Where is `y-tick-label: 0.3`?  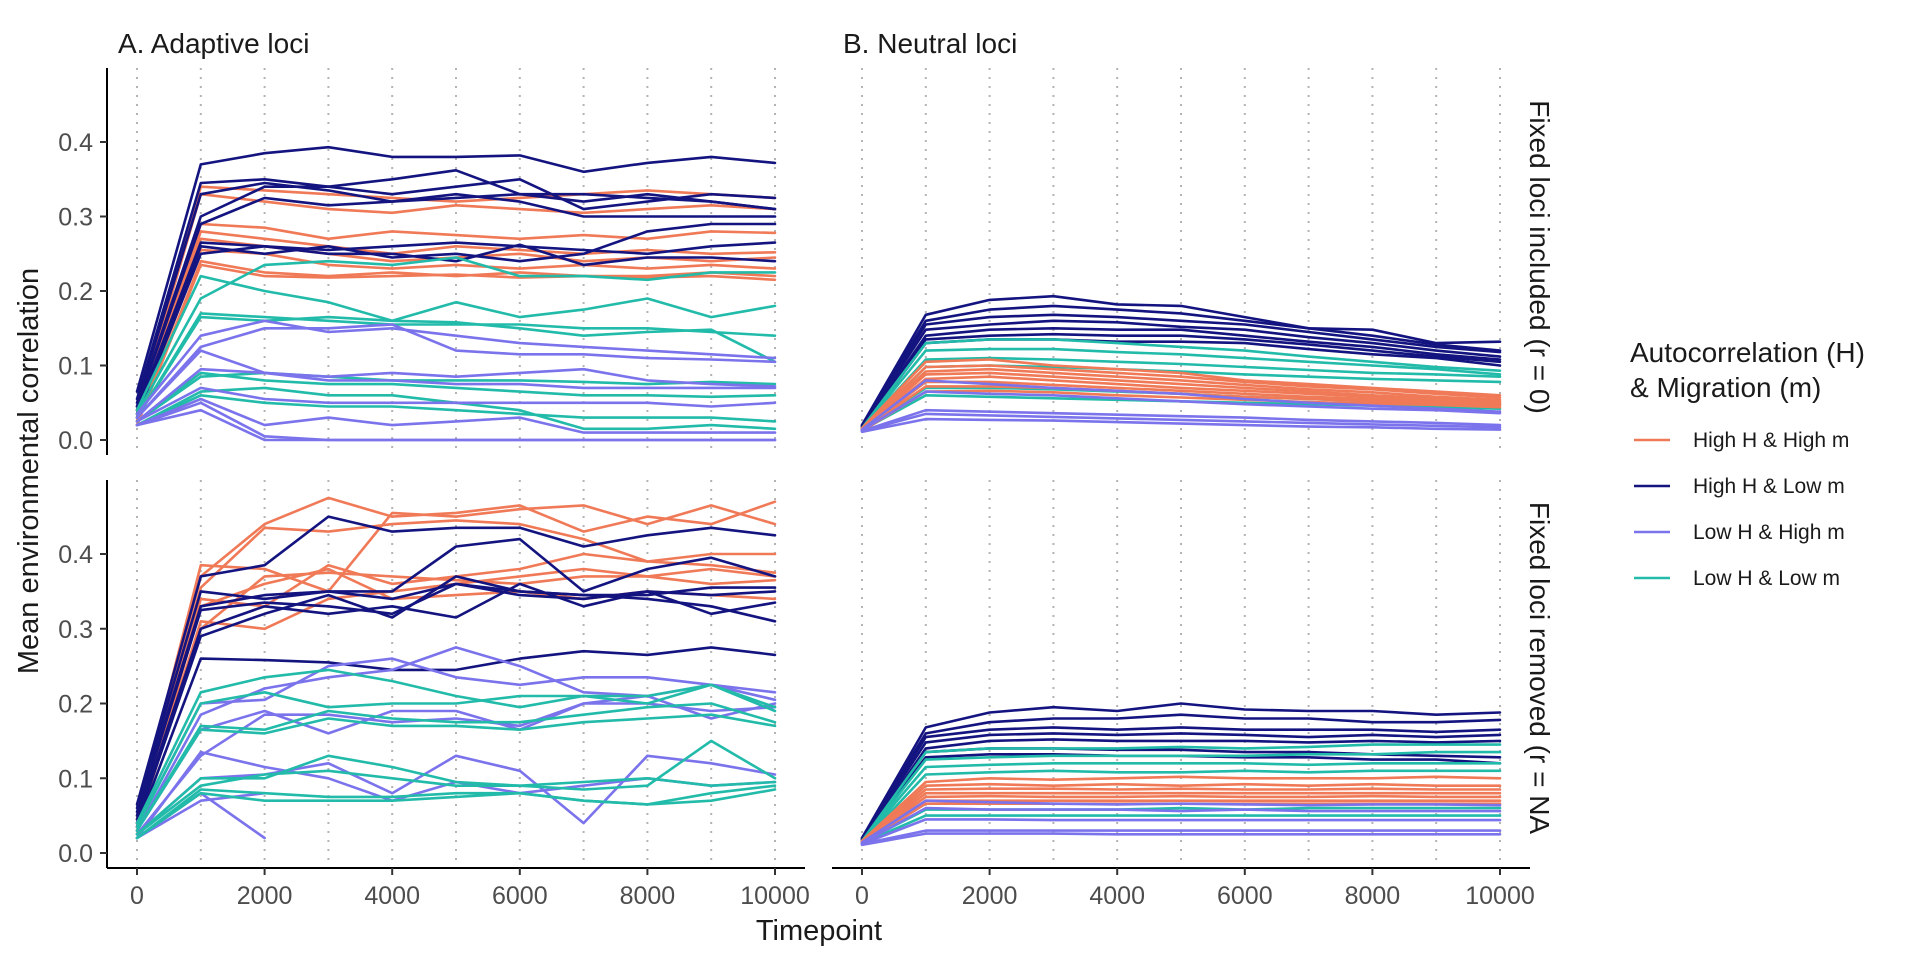 y-tick-label: 0.3 is located at coordinates (75, 630).